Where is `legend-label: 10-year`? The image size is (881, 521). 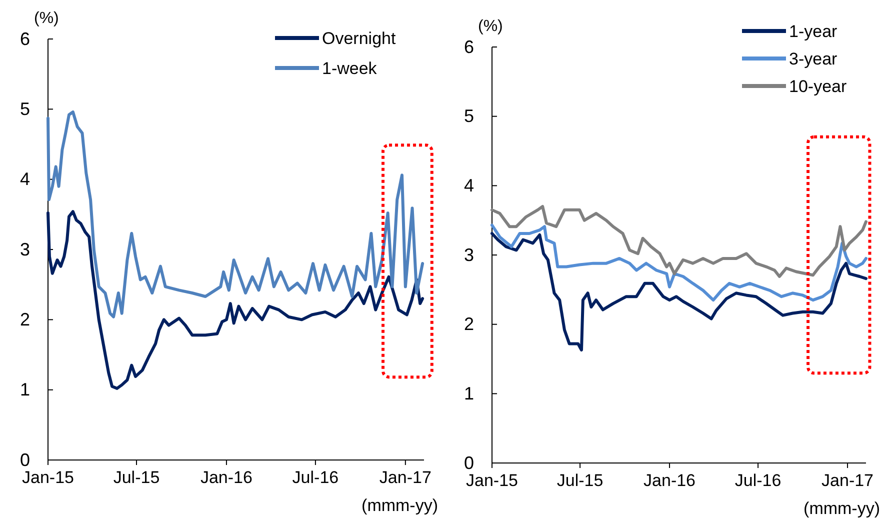
legend-label: 10-year is located at coordinates (818, 86).